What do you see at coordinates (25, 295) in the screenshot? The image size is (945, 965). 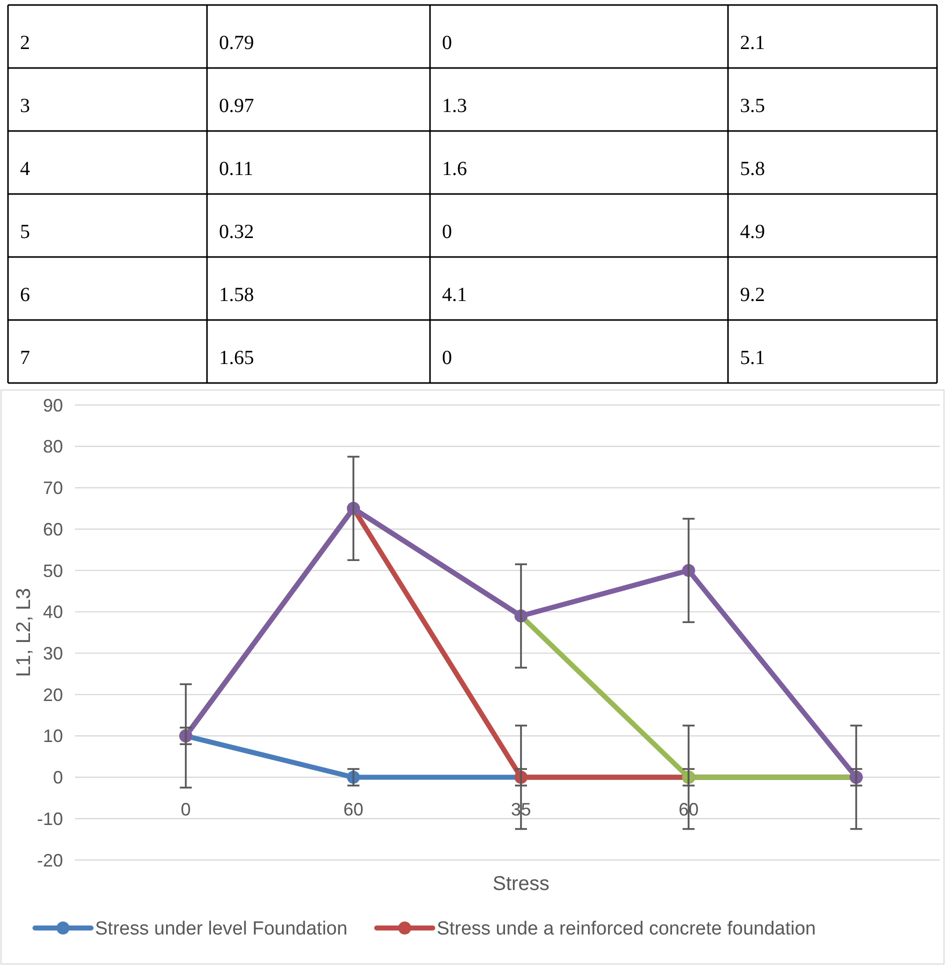 I see `y-tick-label: 6` at bounding box center [25, 295].